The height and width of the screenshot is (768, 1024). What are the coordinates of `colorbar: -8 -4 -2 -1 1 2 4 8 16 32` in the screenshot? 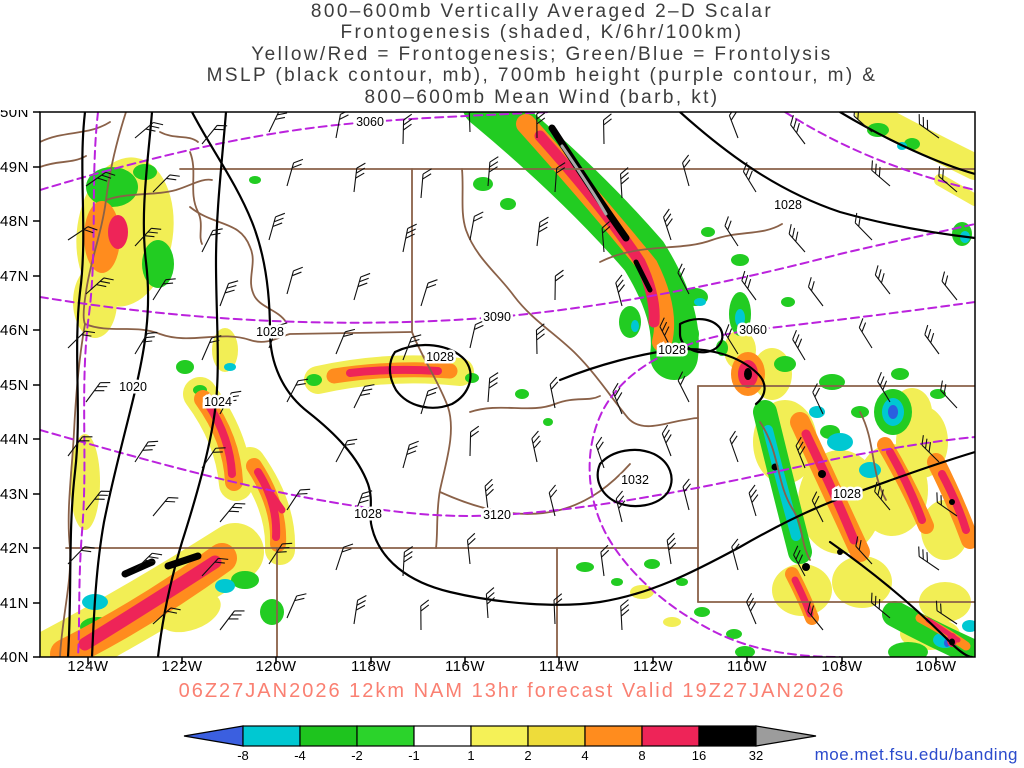 It's located at (500, 744).